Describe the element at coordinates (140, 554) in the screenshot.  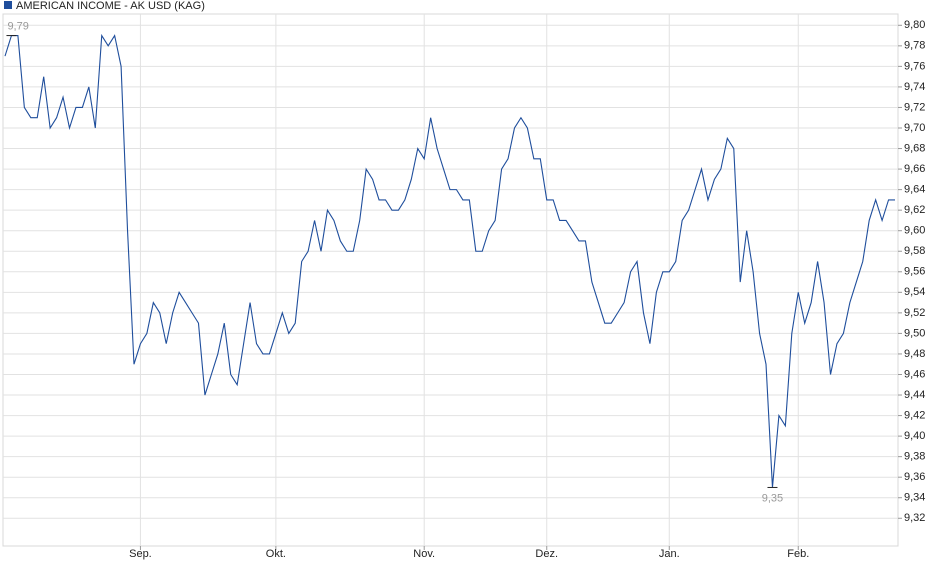
I see `x-tick-label: Sep.` at that location.